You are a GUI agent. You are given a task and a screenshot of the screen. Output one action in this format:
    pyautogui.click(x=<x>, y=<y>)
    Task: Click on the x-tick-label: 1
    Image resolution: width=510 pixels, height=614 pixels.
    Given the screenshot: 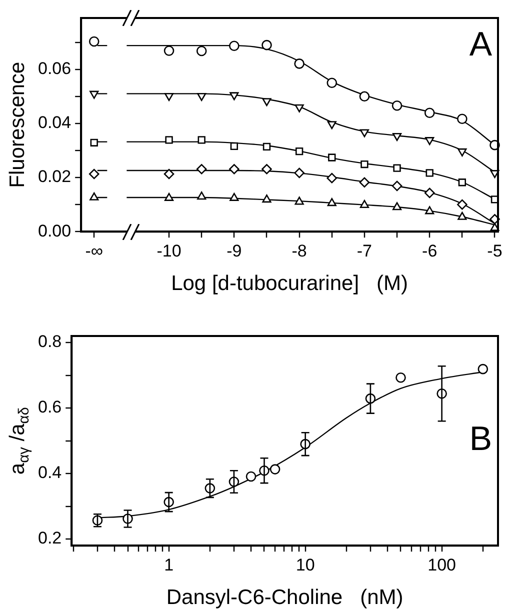 What is the action you would take?
    pyautogui.click(x=169, y=564)
    